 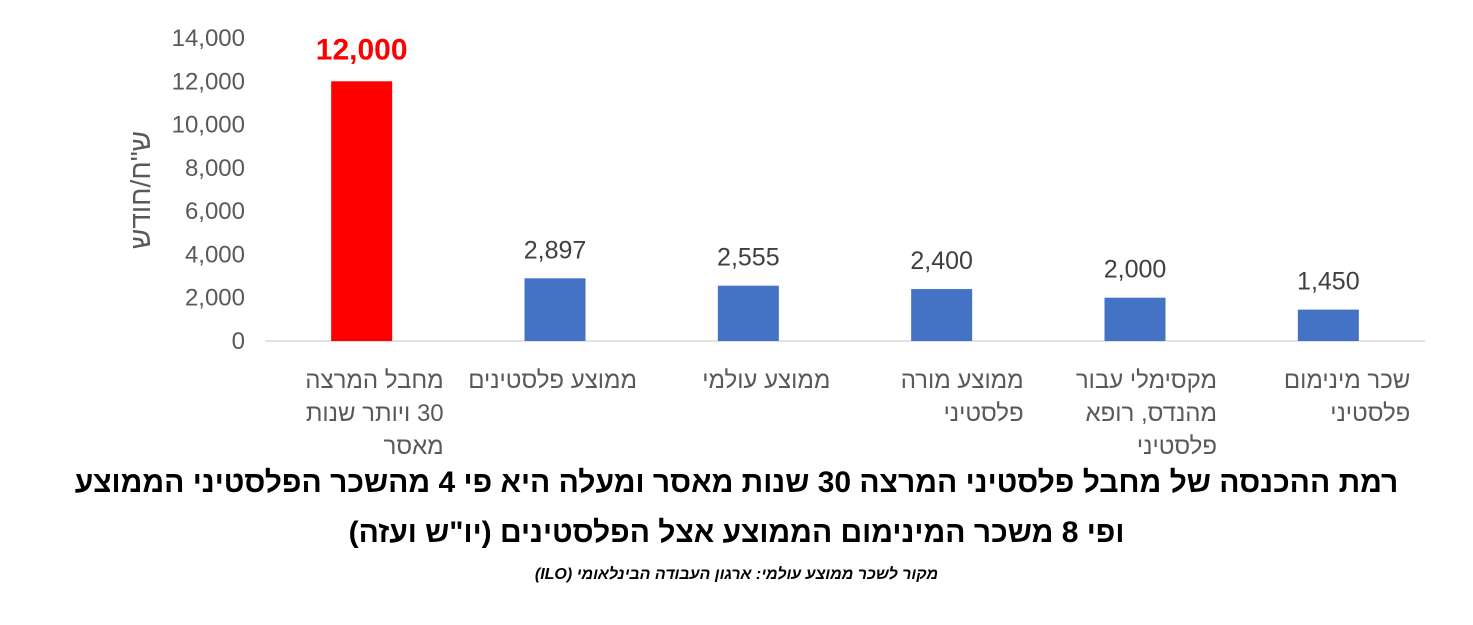 I want to click on category-label: מחבל המרצה, so click(x=374, y=380).